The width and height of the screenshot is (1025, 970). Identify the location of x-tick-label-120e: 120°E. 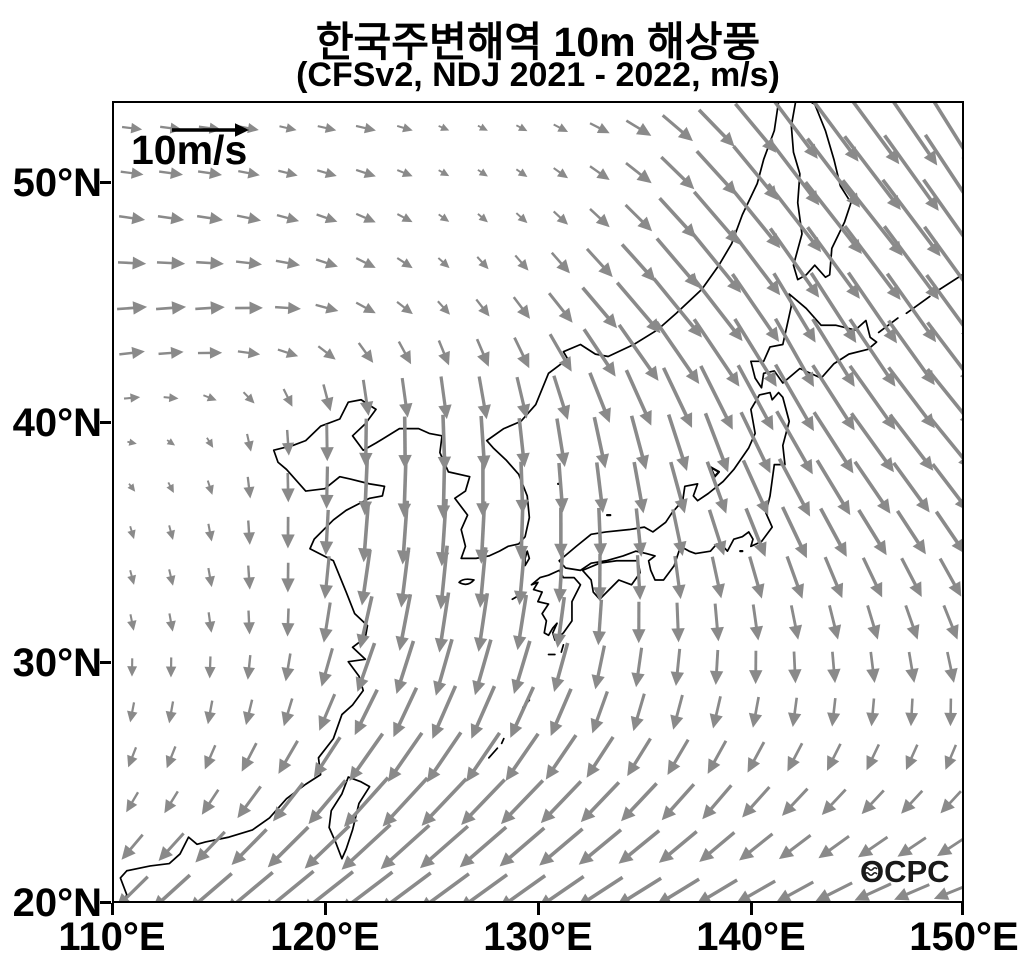
(325, 937).